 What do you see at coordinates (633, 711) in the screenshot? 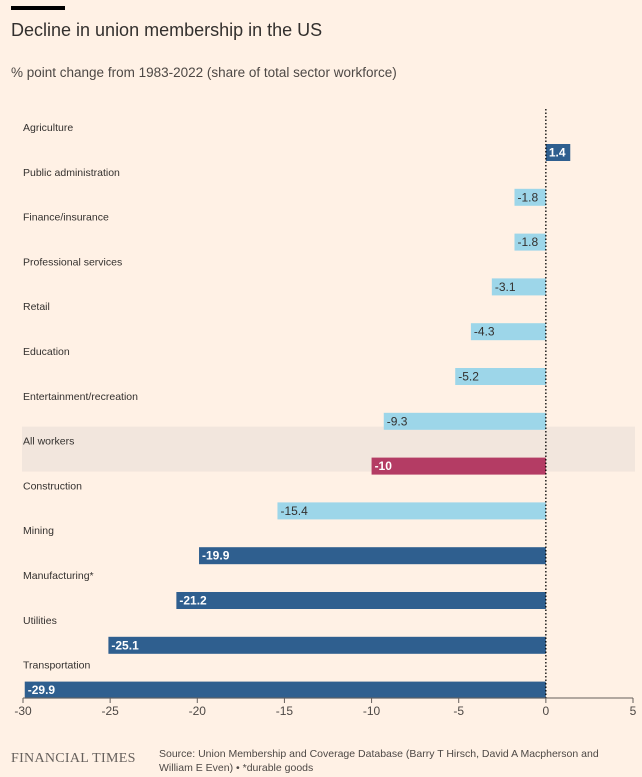
I see `x-tick-label: 5` at bounding box center [633, 711].